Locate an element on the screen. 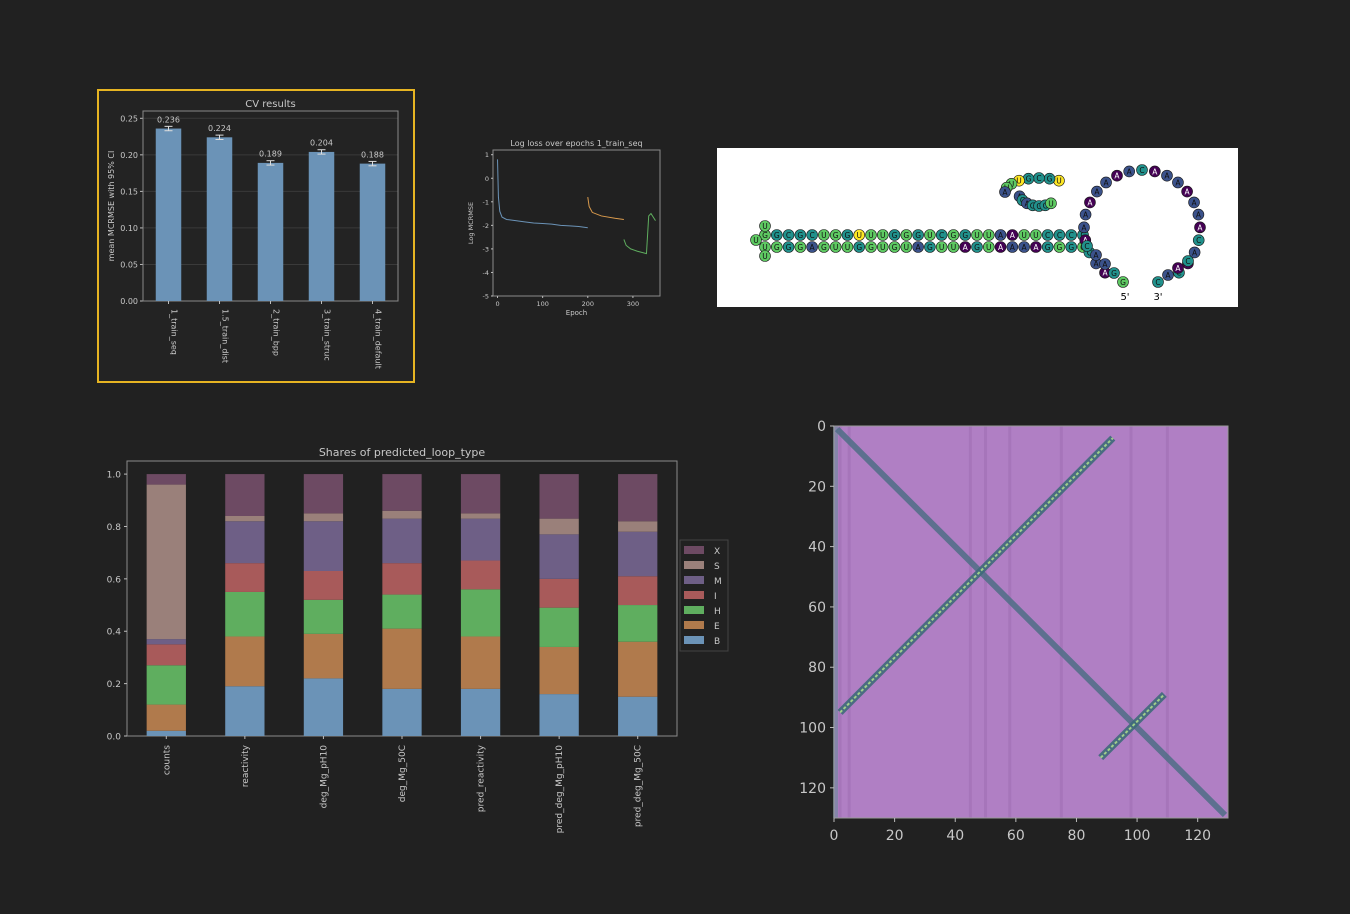 This screenshot has width=1350, height=914. cv-ytick-label: 0.00 is located at coordinates (129, 301).